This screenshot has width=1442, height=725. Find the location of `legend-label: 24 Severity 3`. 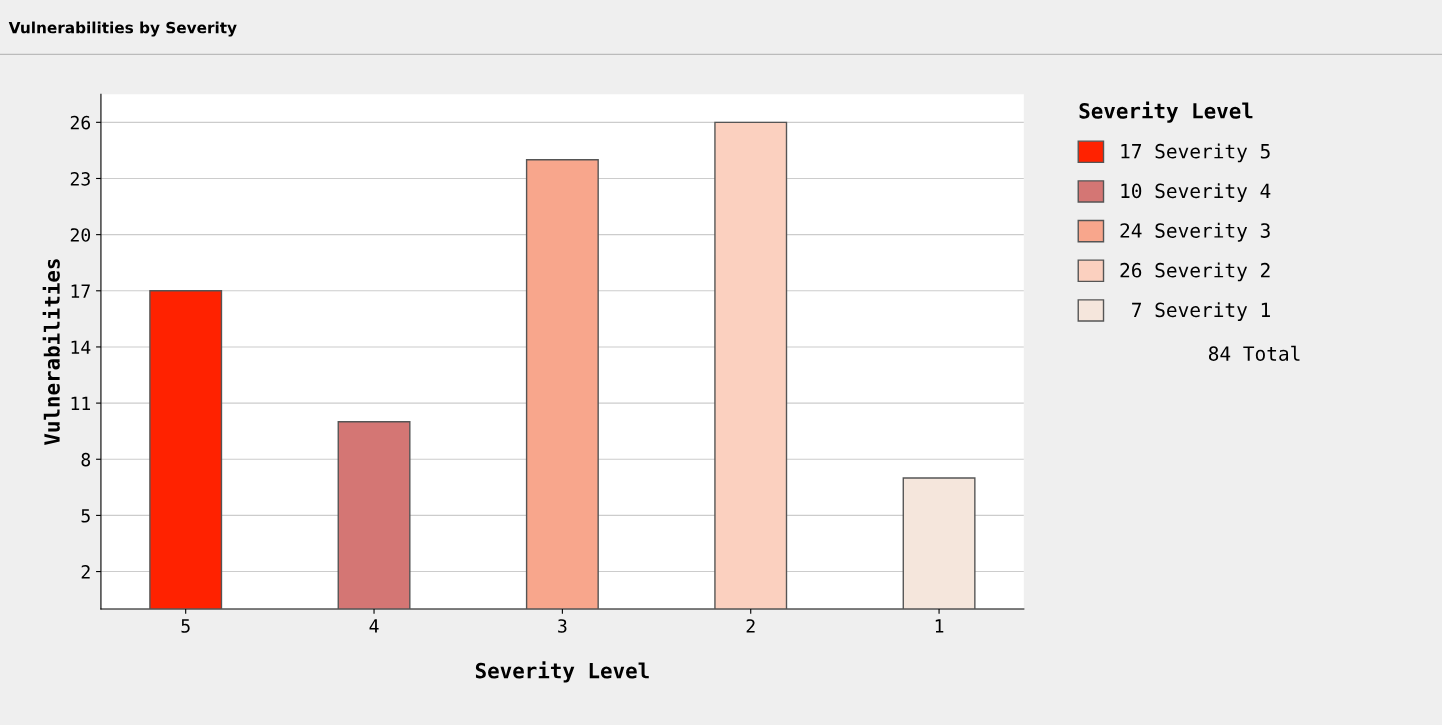

legend-label: 24 Severity 3 is located at coordinates (1195, 232).